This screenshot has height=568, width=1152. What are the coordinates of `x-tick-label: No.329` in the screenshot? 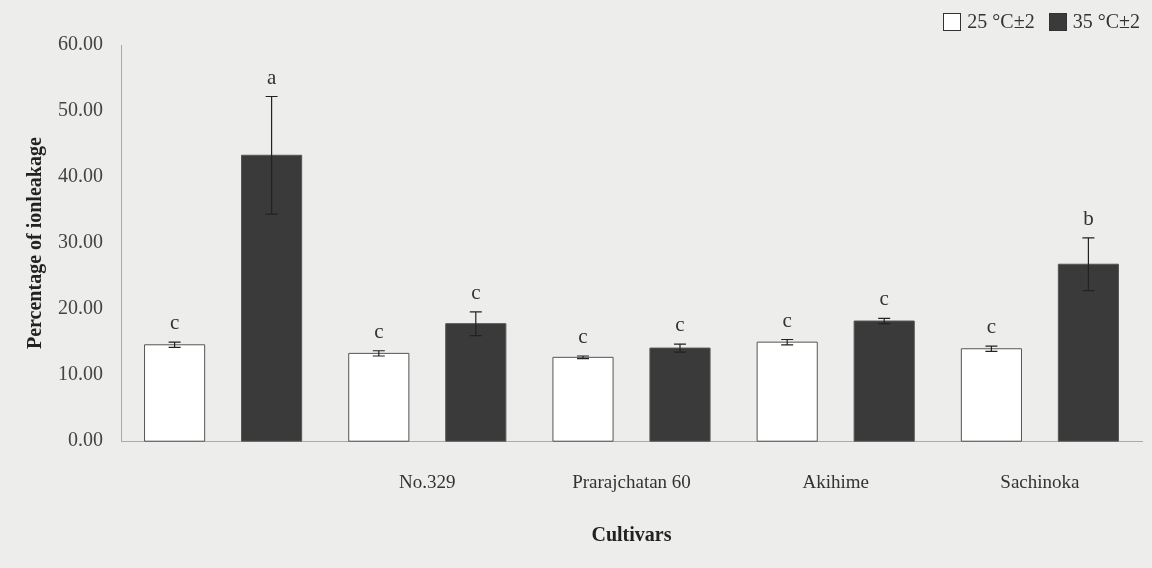 It's located at (427, 481).